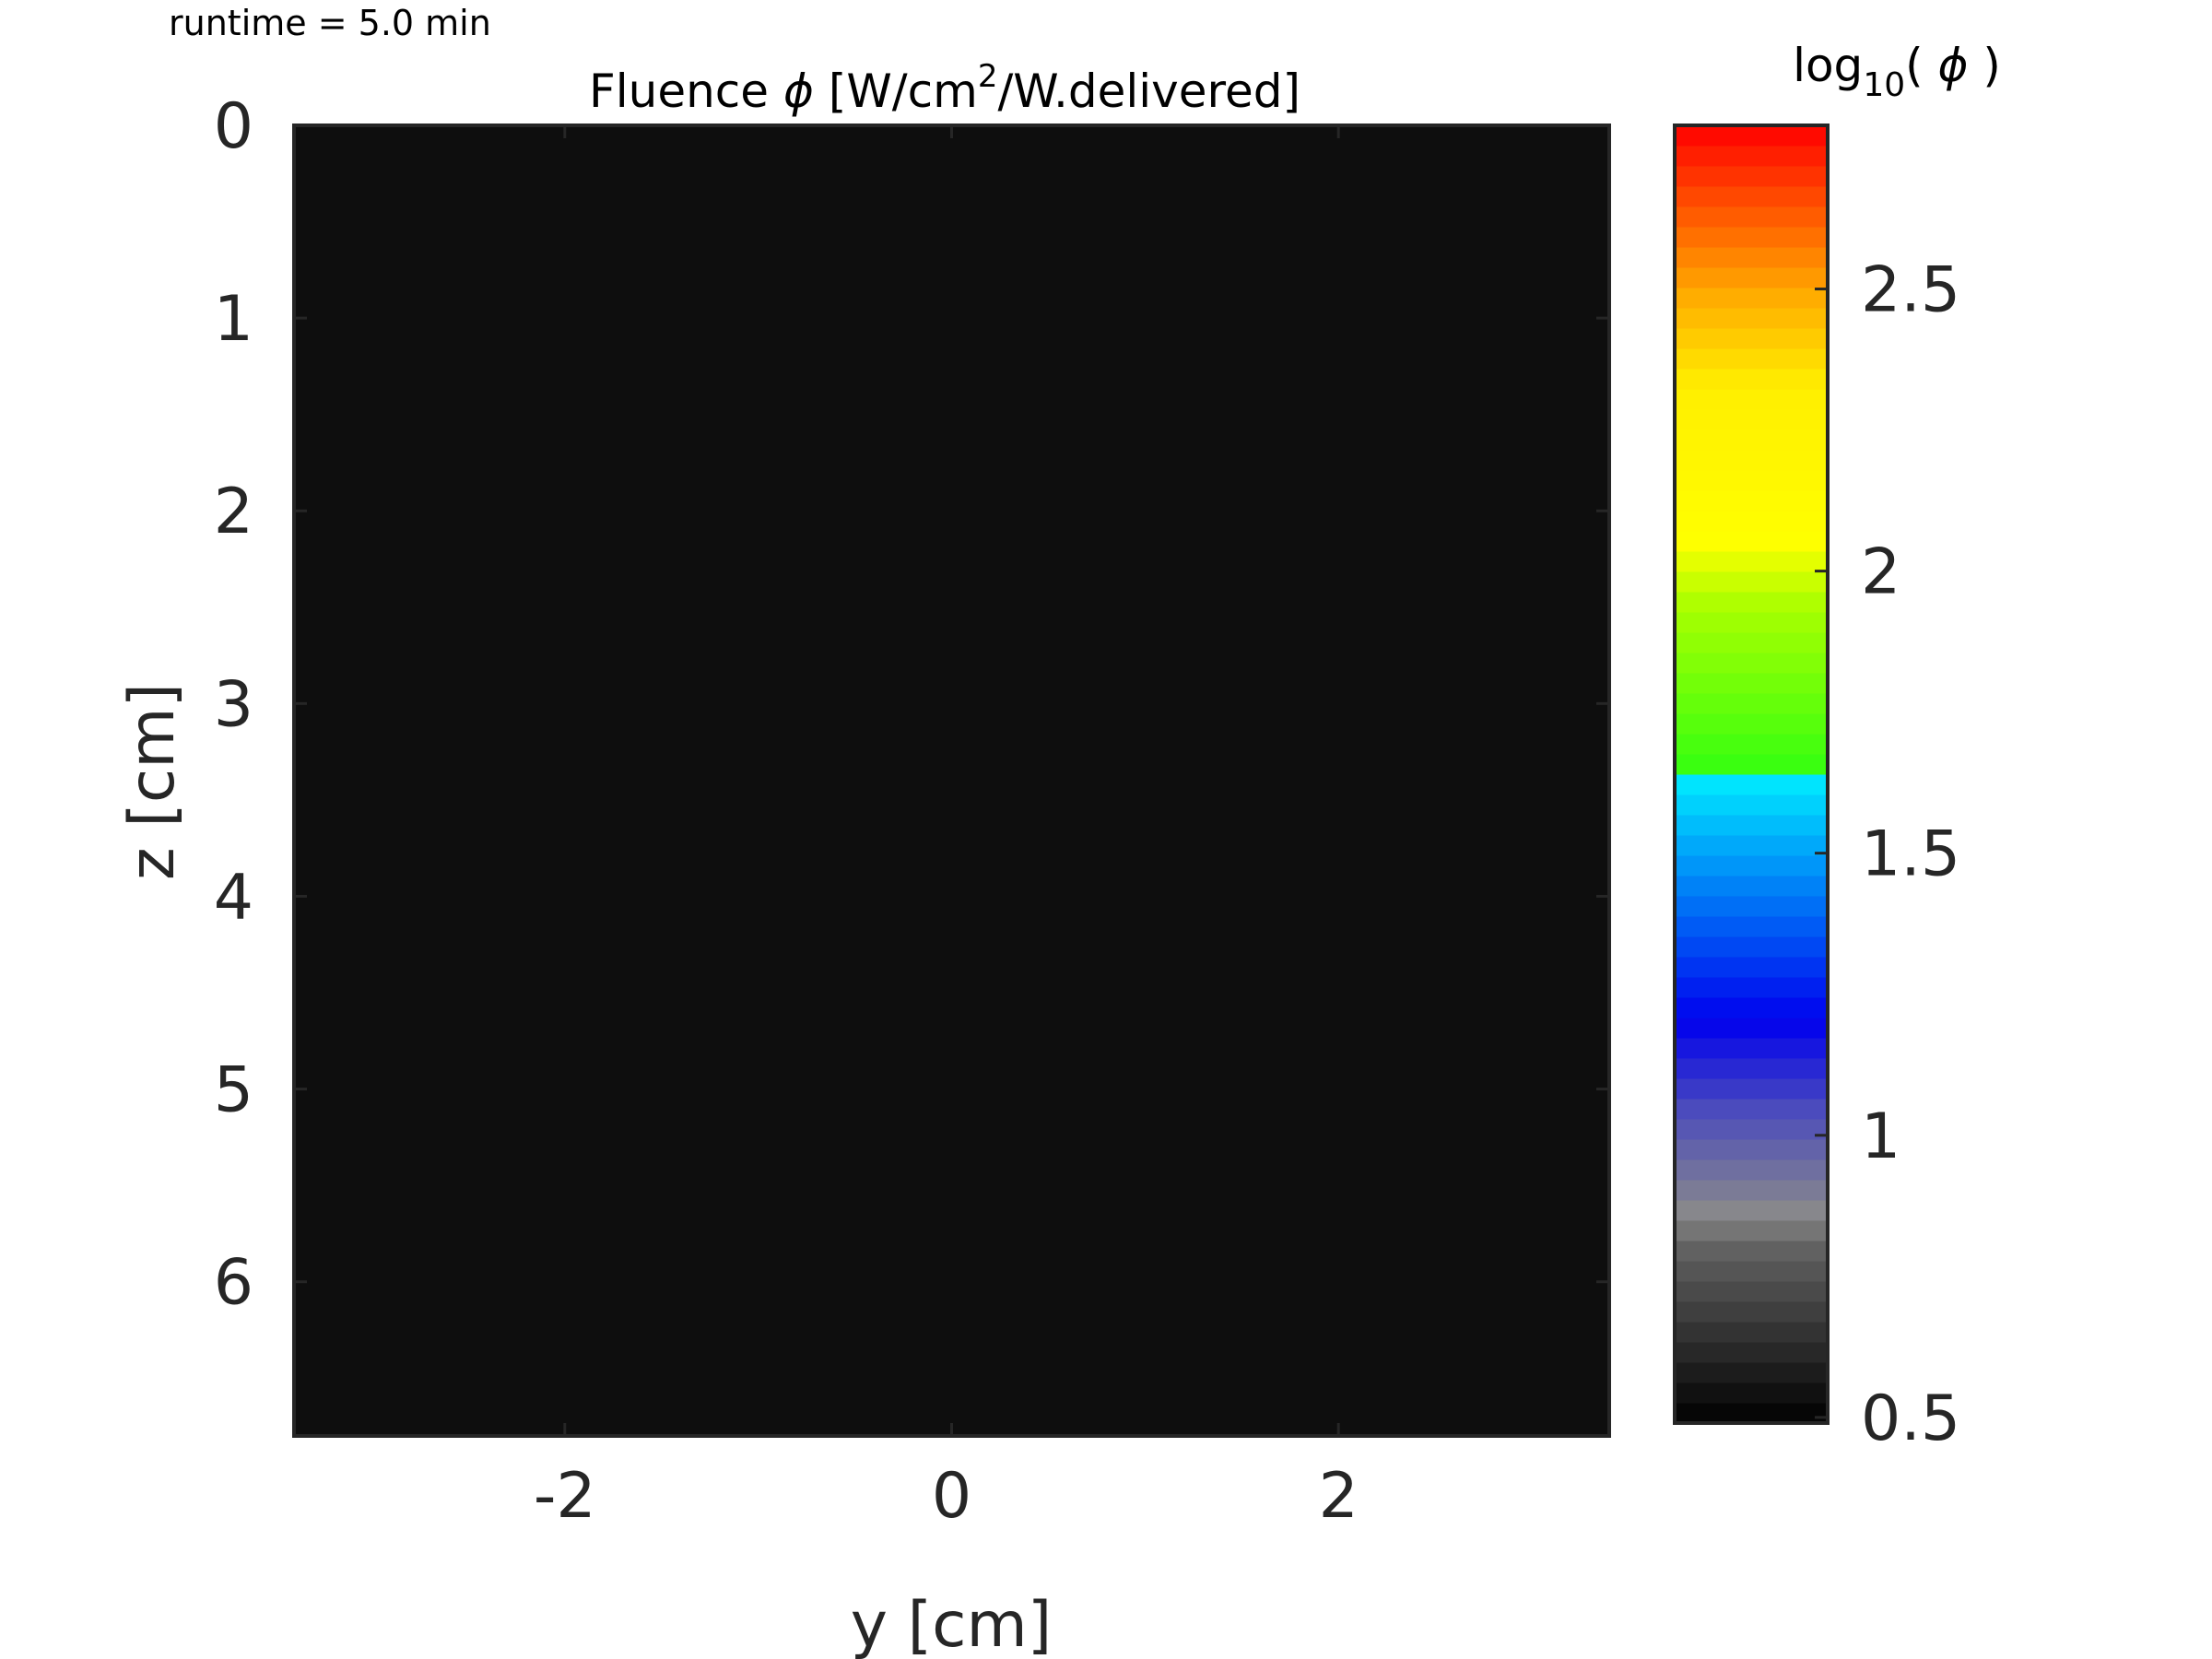  What do you see at coordinates (1828, 65) in the screenshot?
I see `colorbar-label-prefix: log` at bounding box center [1828, 65].